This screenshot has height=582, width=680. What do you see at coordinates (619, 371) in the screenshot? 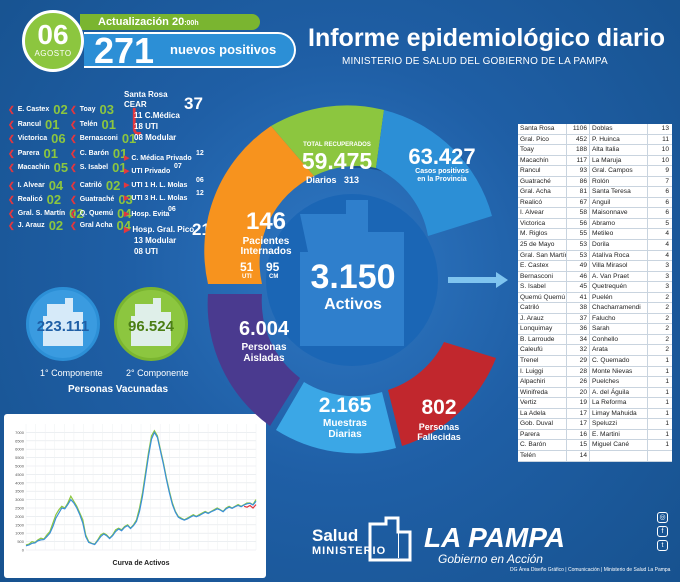
I see `table-cell-locality: Monte Nievas` at bounding box center [619, 371].